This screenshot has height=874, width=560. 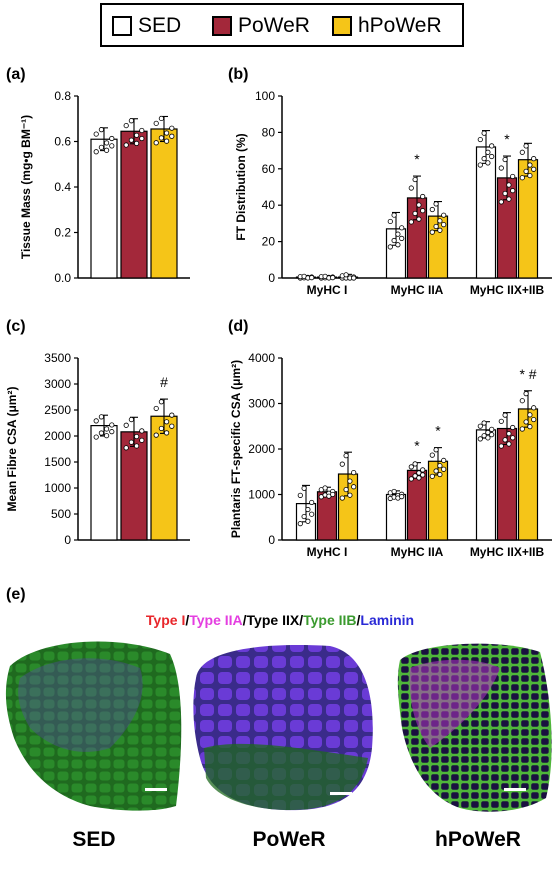 I want to click on panel-label-e: (e), so click(x=16, y=594).